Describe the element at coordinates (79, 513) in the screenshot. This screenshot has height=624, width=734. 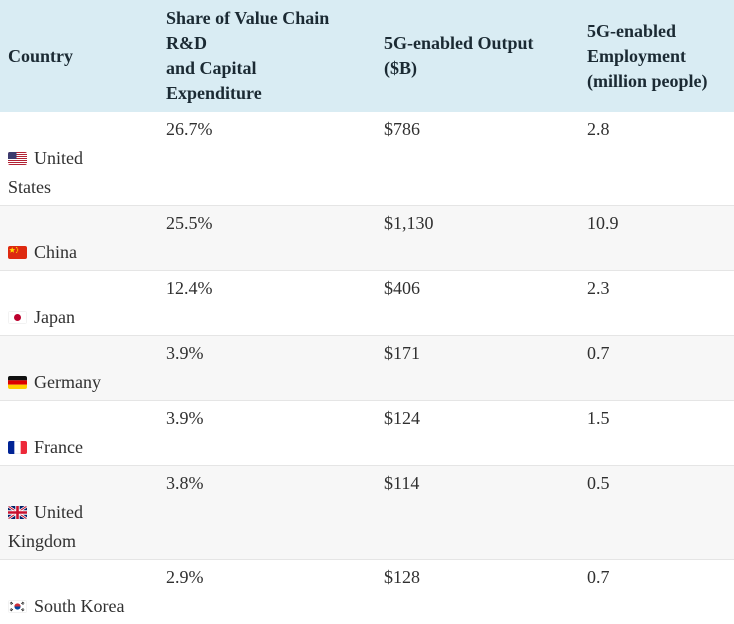
I see `country-cell: United Kingdom` at that location.